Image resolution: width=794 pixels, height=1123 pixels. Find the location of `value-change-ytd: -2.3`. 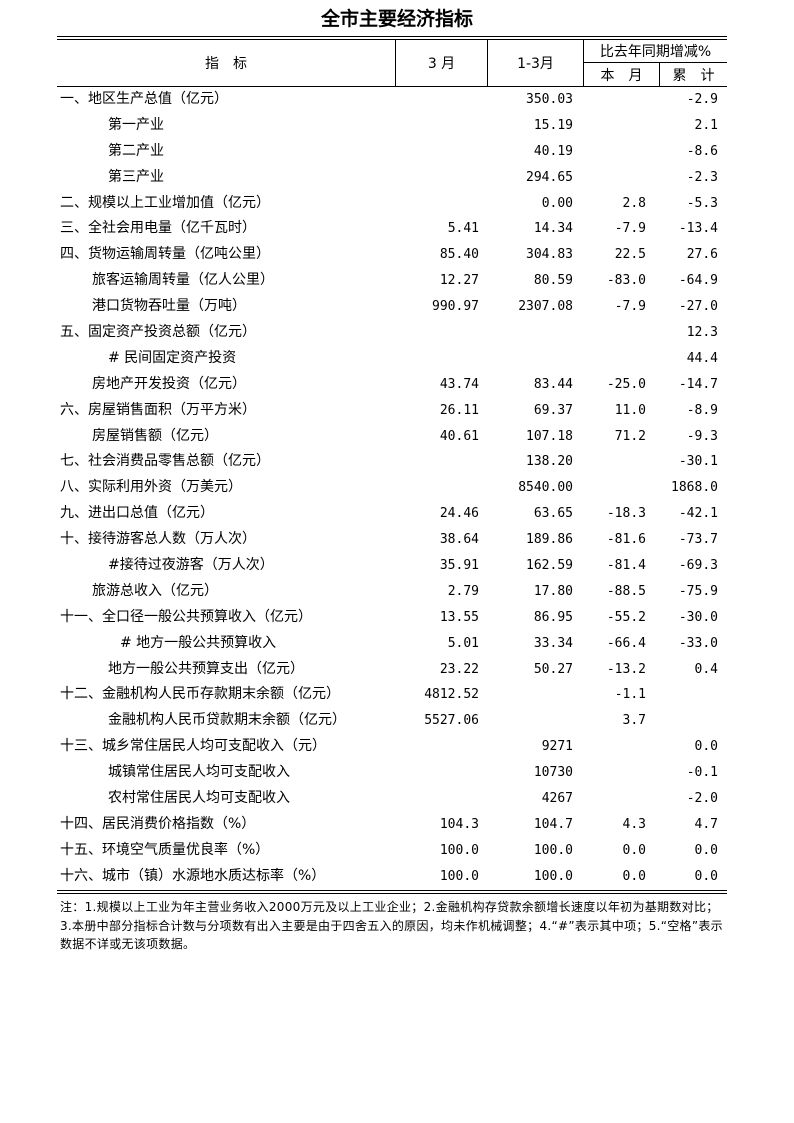

value-change-ytd: -2.3 is located at coordinates (702, 177).